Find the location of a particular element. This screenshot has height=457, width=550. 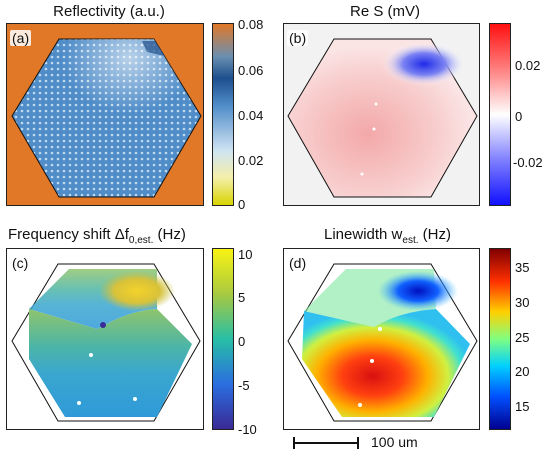

panel-c-title: Frequency shift Δf0,est. (Hz) is located at coordinates (97, 236).